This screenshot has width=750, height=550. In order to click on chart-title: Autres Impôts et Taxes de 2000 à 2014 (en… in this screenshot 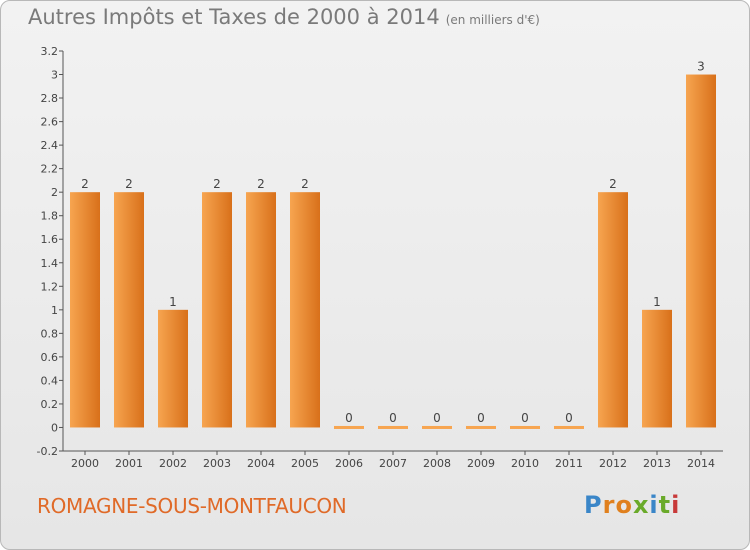, I will do `click(284, 17)`.